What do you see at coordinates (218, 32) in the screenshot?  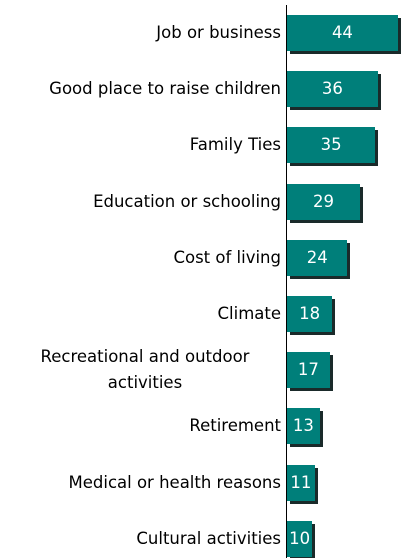 I see `category-label: Job or business` at bounding box center [218, 32].